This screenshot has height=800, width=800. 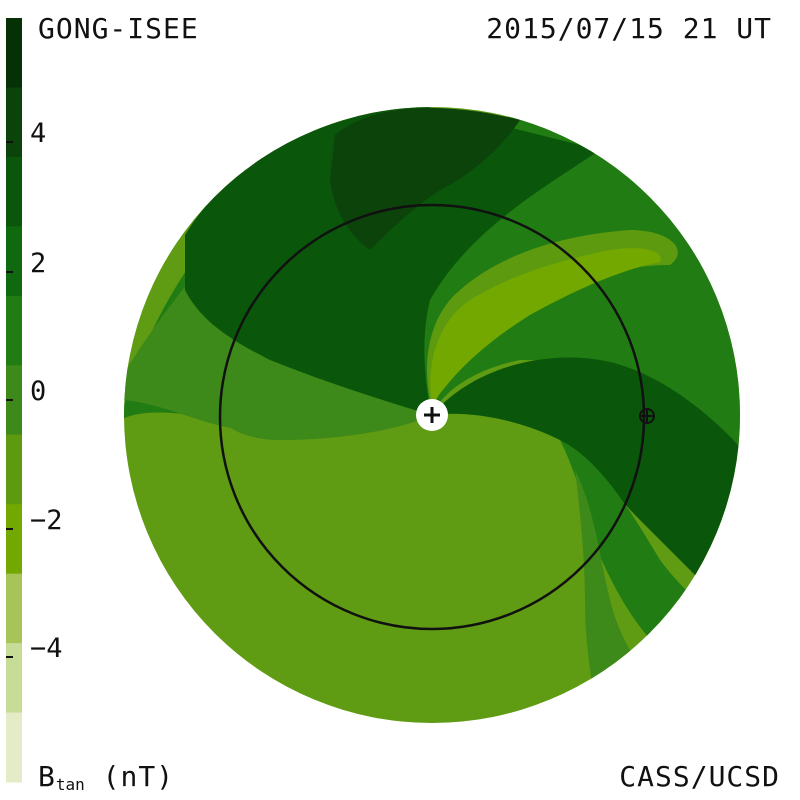 What do you see at coordinates (38, 263) in the screenshot?
I see `colorbar-tick-label: 2` at bounding box center [38, 263].